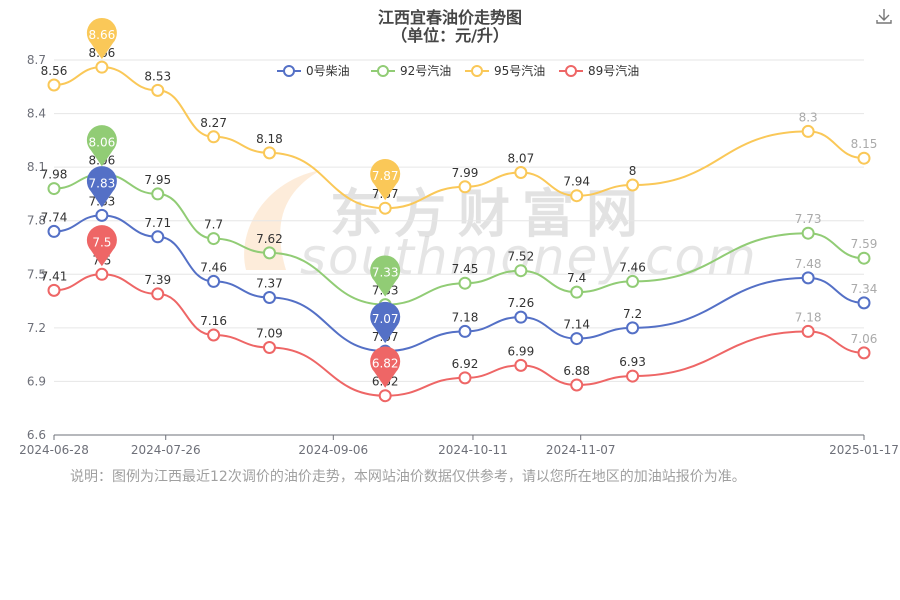 The width and height of the screenshot is (900, 600). I want to click on legend-label: 92号汽油, so click(425, 70).